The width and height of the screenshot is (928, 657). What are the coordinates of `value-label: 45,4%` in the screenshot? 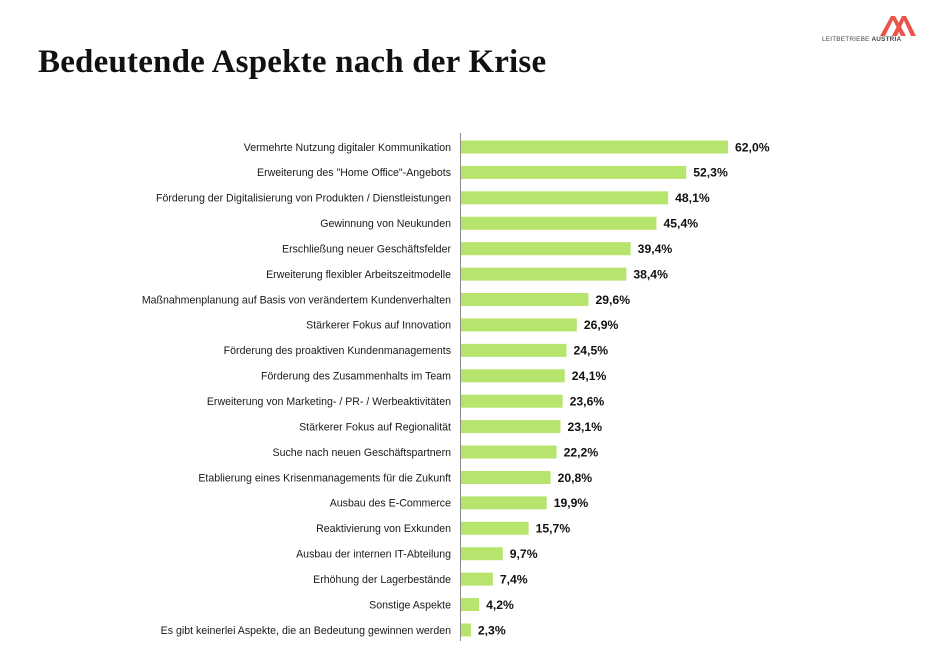 It's located at (681, 224).